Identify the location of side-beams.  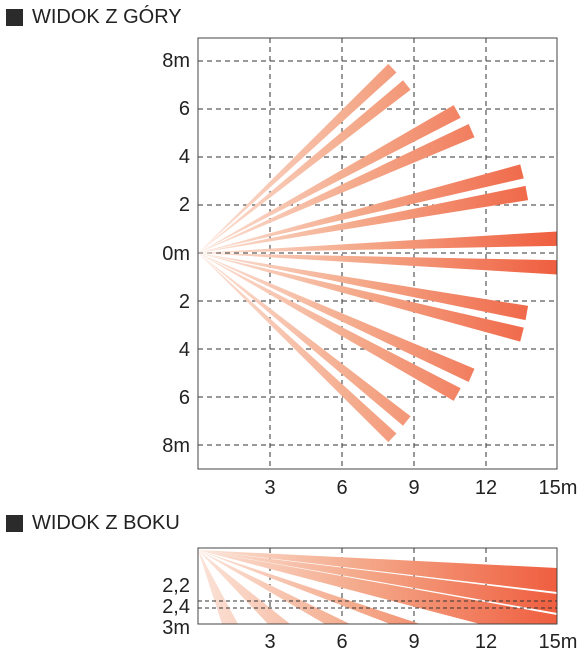
(377, 587).